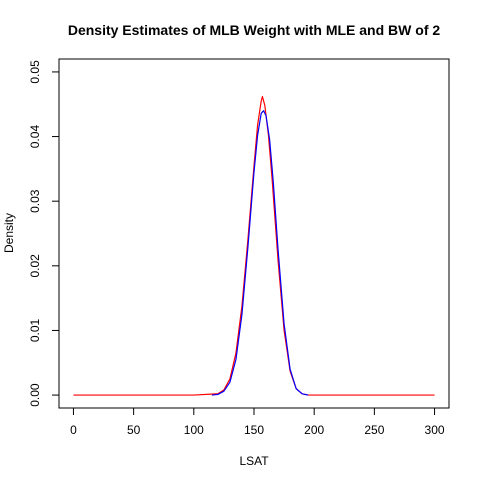 This screenshot has height=480, width=480. Describe the element at coordinates (35, 201) in the screenshot. I see `y-tick-label: 0.03` at that location.